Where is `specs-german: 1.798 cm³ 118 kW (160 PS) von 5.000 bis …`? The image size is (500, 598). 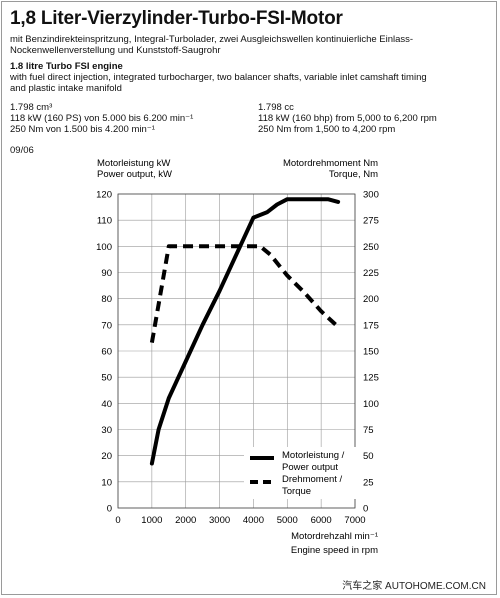 specs-german: 1.798 cm³ 118 kW (160 PS) von 5.000 bis … is located at coordinates (101, 118).